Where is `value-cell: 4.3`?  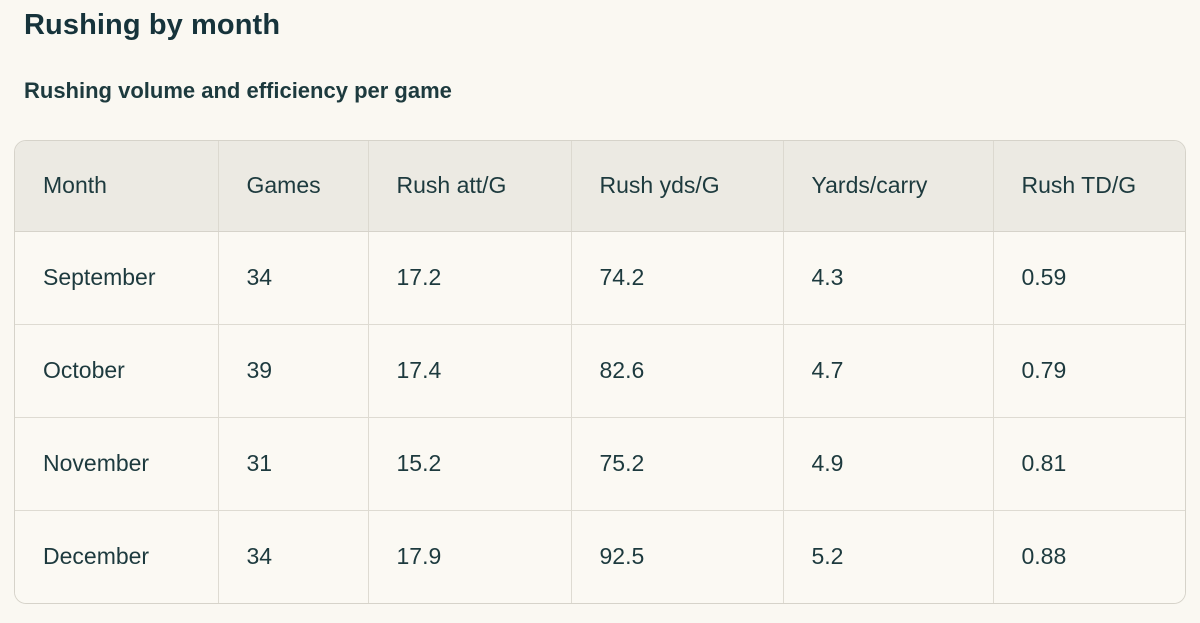 value-cell: 4.3 is located at coordinates (888, 278).